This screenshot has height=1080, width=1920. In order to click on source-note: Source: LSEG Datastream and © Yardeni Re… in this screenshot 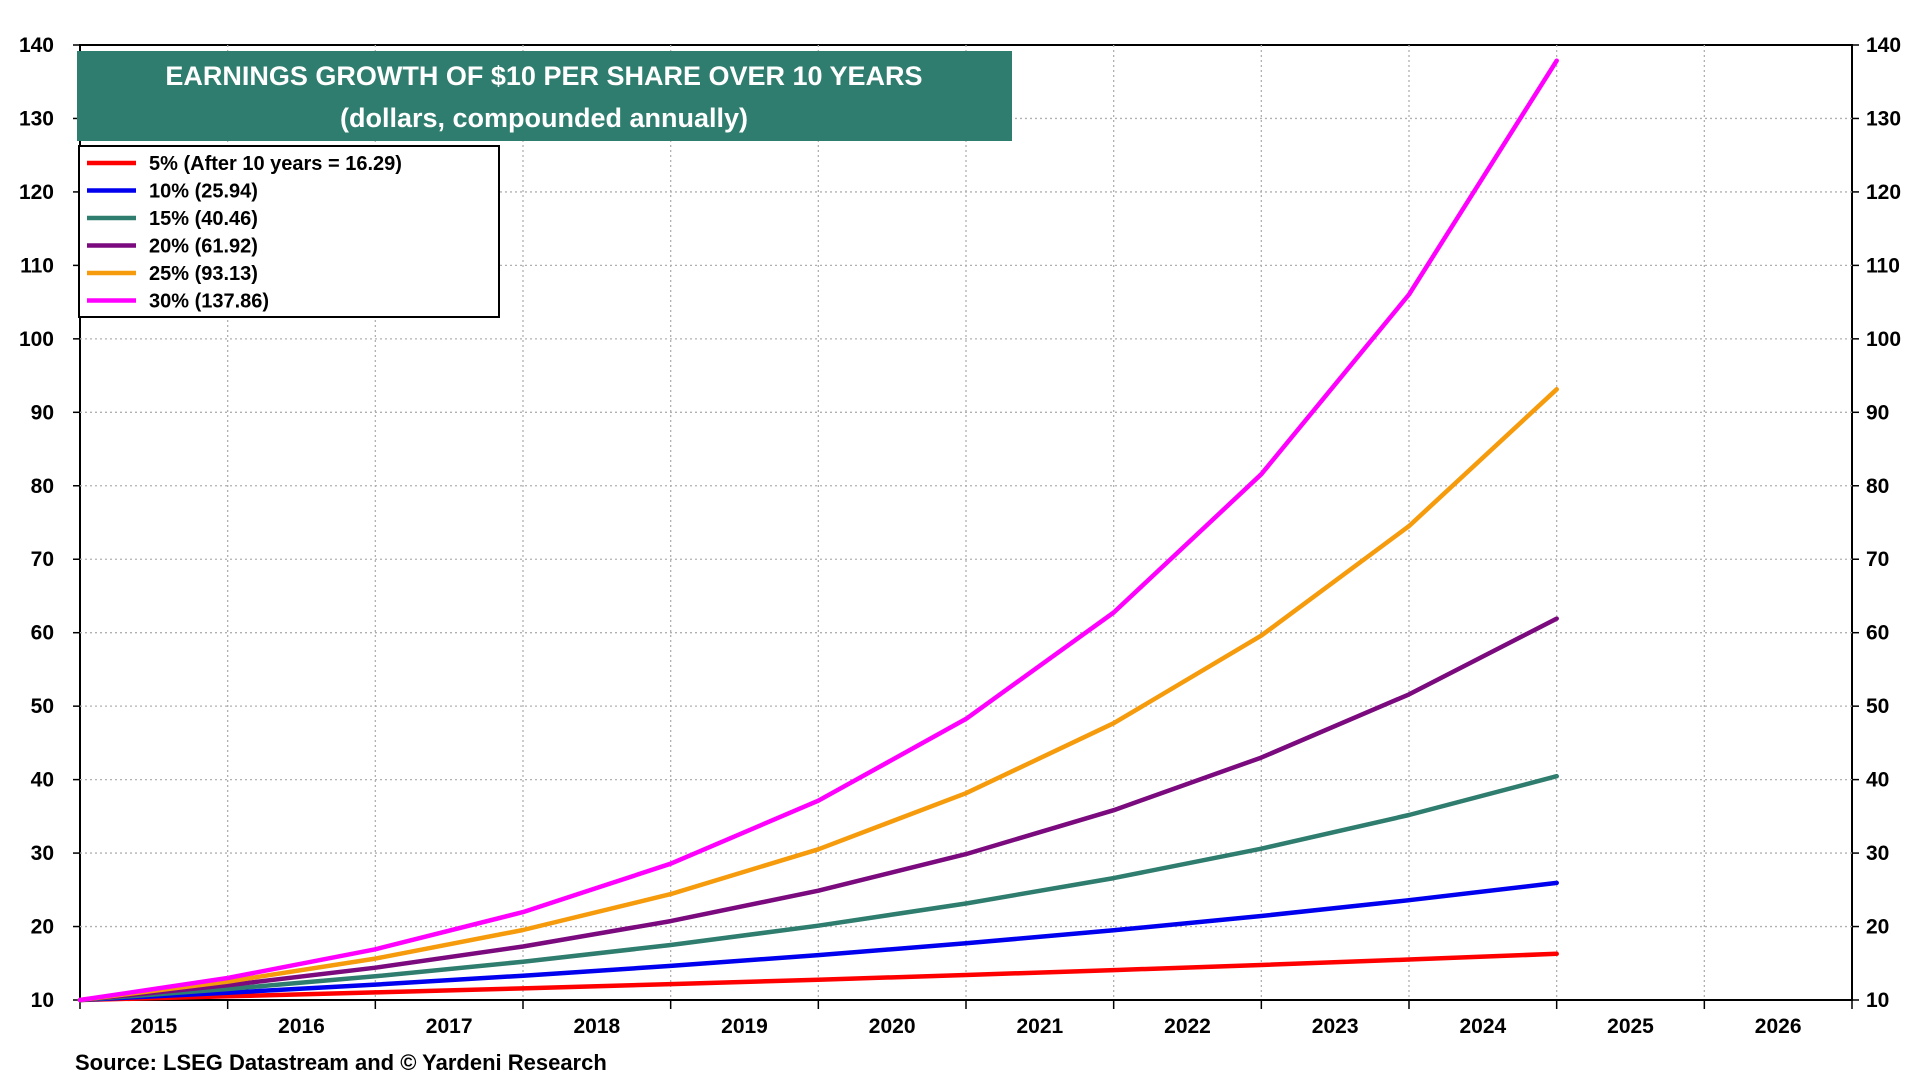, I will do `click(341, 1062)`.